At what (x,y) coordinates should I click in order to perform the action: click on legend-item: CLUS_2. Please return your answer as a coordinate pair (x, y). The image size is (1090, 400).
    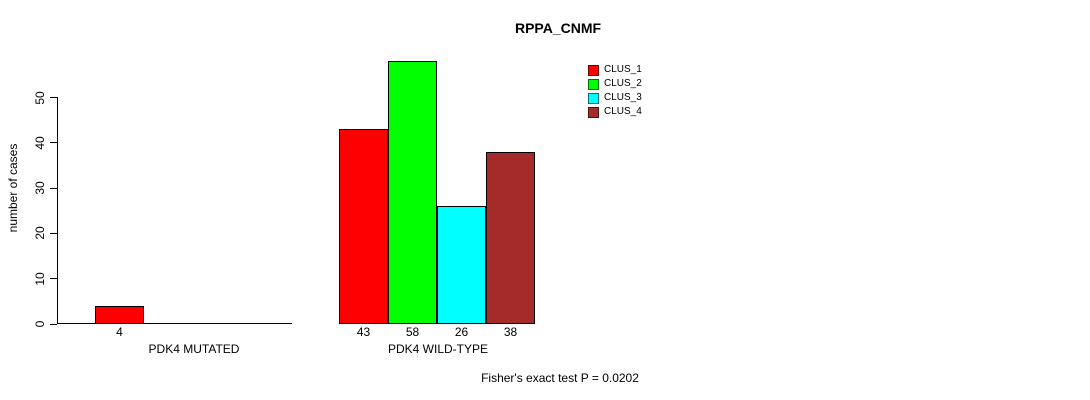
    Looking at the image, I should click on (615, 84).